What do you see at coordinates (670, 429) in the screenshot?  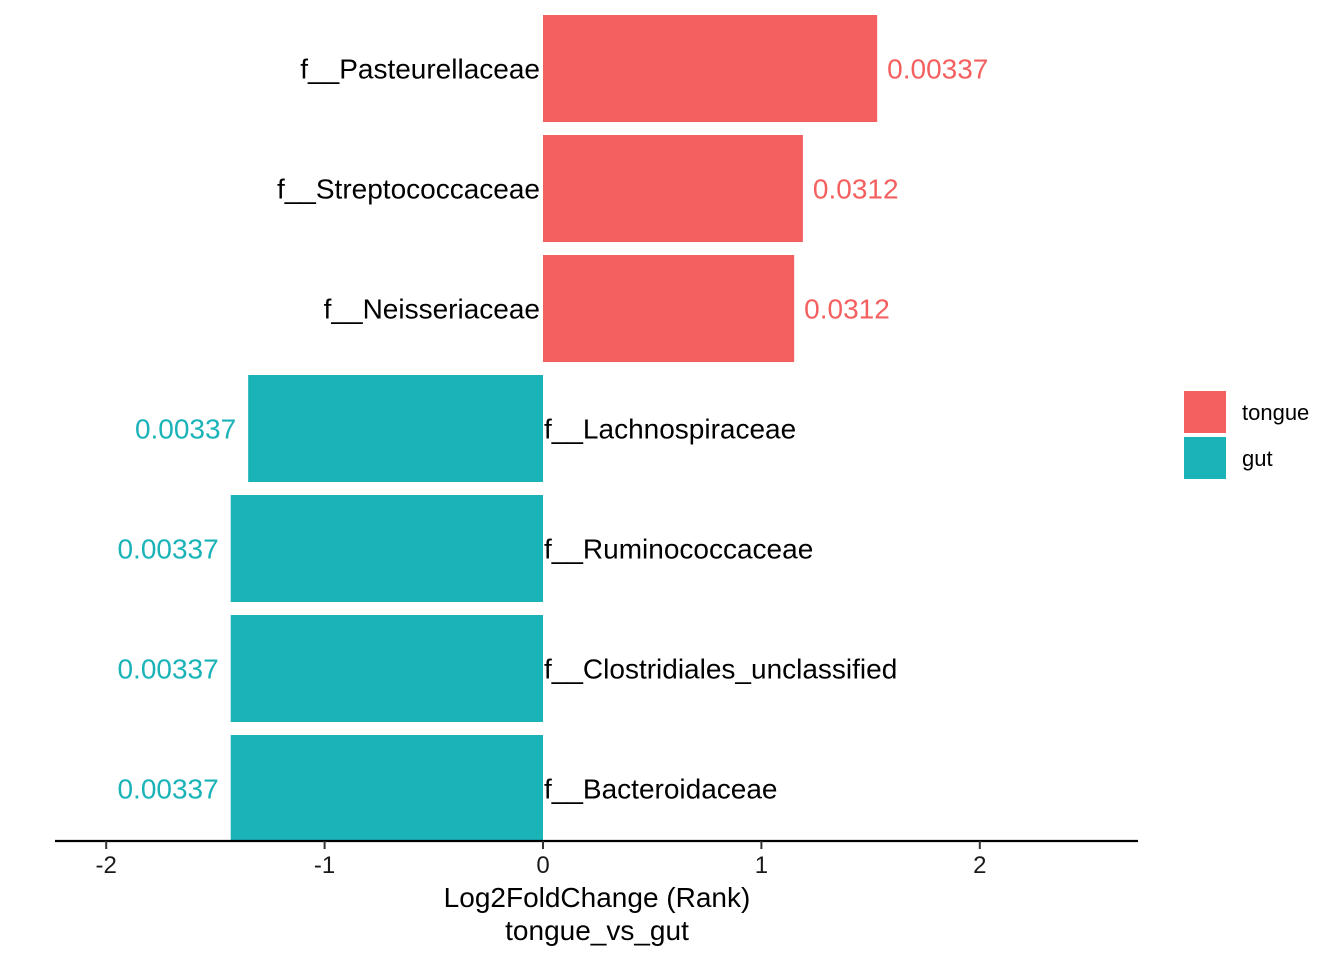 I see `category-label: f__Lachnospiraceae` at bounding box center [670, 429].